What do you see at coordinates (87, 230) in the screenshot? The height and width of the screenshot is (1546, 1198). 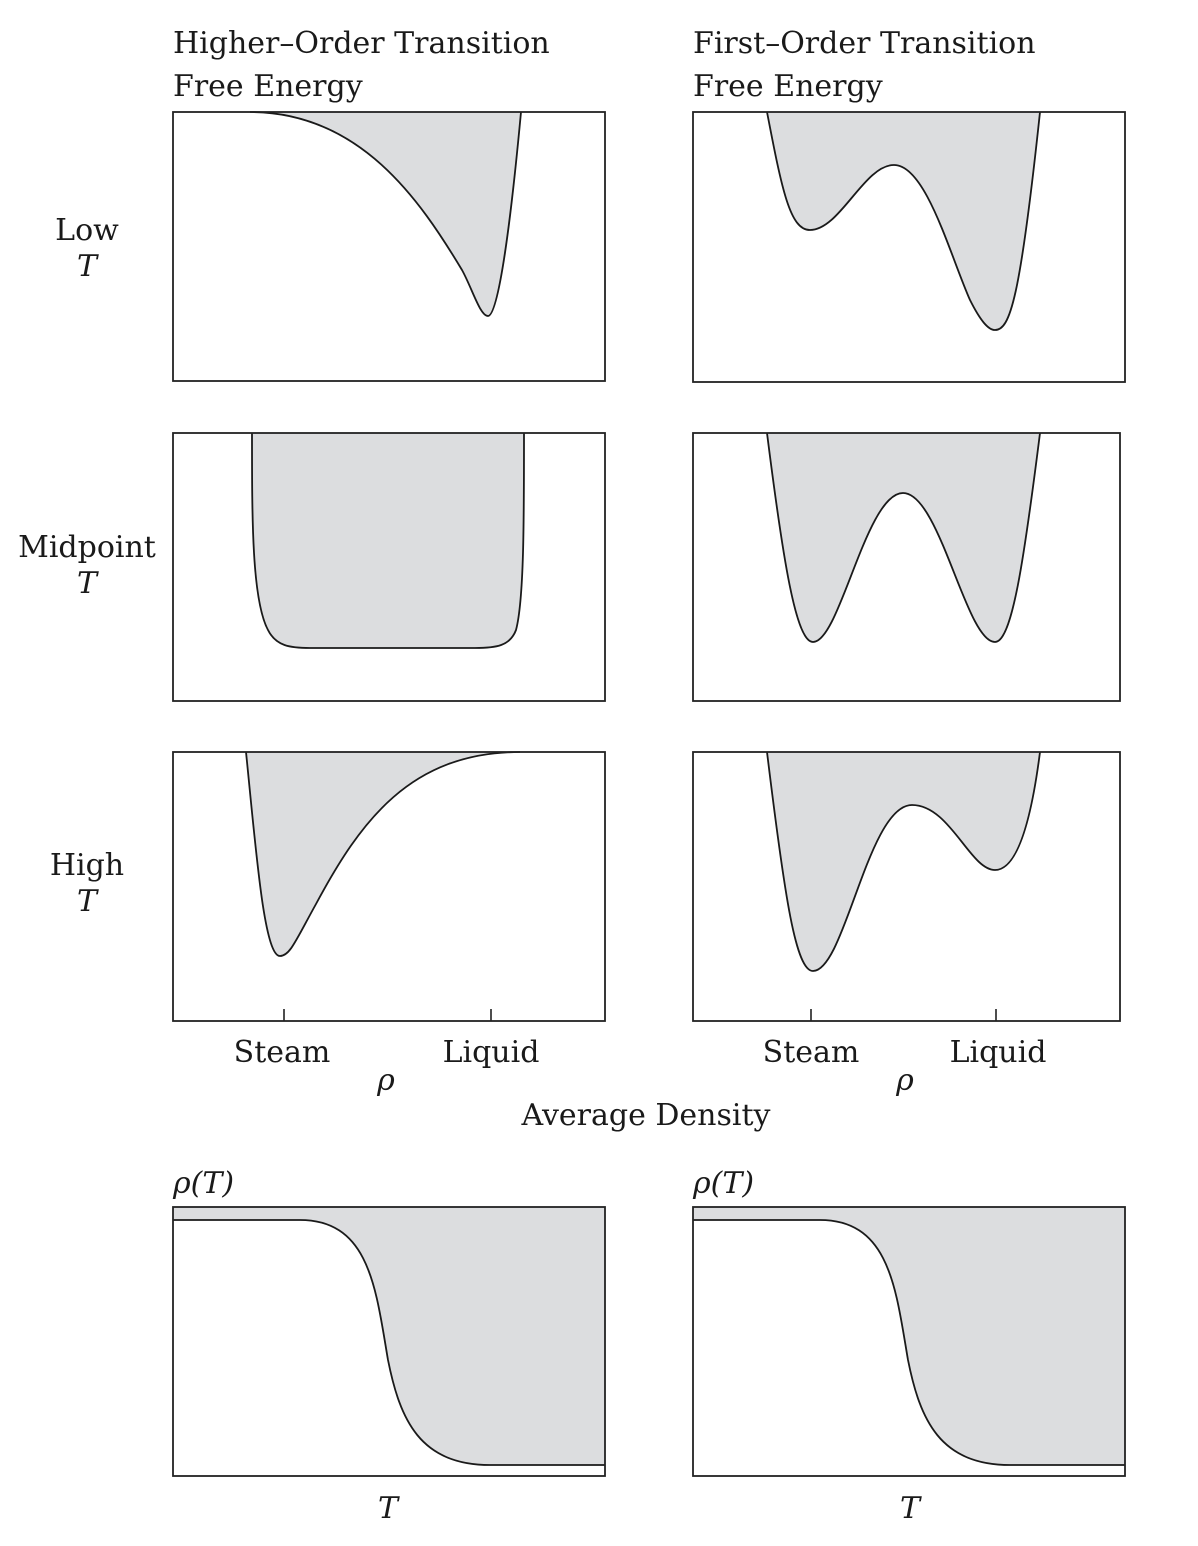 I see `row-low-word: Low` at bounding box center [87, 230].